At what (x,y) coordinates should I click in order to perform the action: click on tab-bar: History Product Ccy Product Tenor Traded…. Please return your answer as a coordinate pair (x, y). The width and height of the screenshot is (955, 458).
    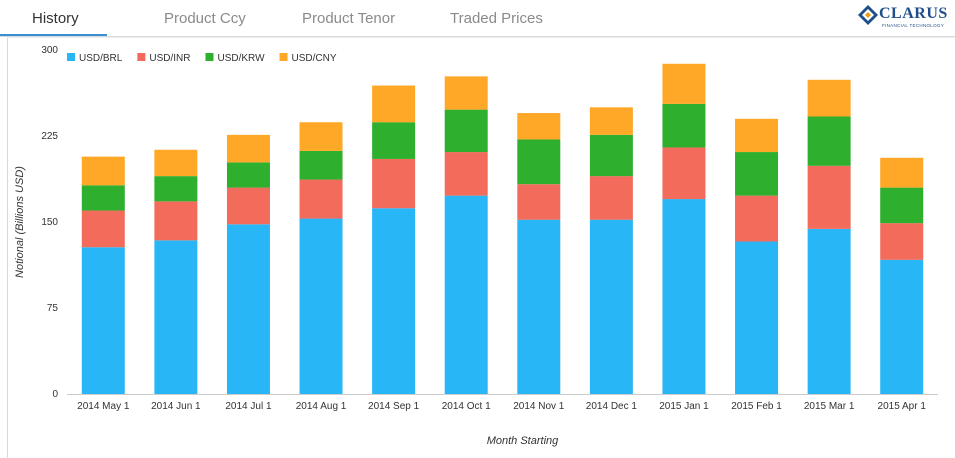
    Looking at the image, I should click on (477, 18).